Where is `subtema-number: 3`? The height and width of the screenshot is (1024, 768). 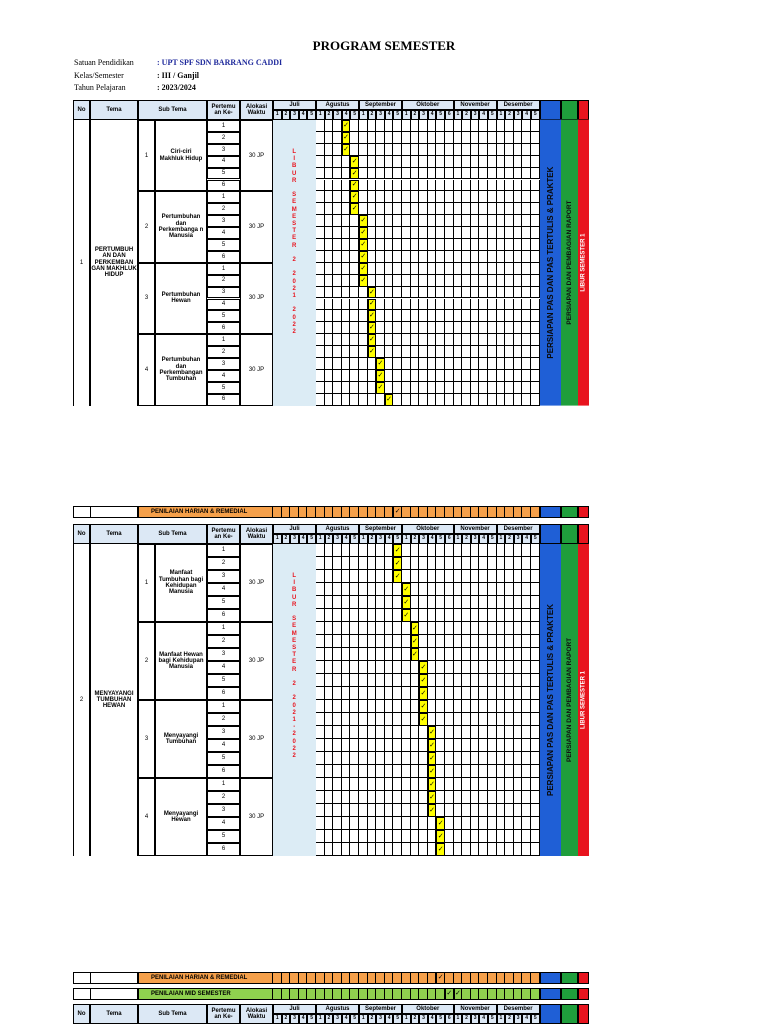 subtema-number: 3 is located at coordinates (146, 298).